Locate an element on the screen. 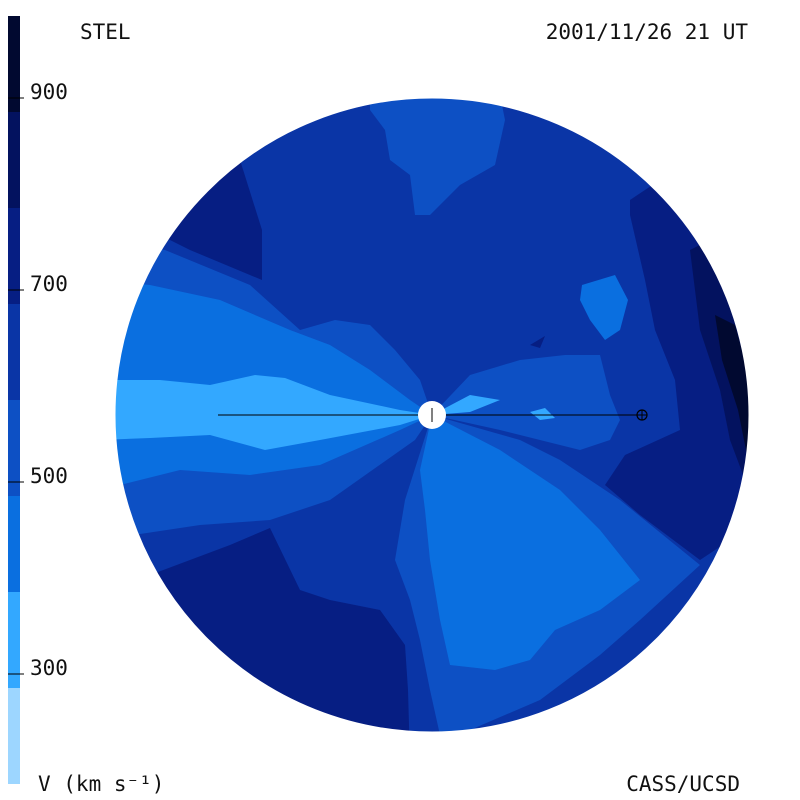 The image size is (800, 800). region-right-streak is located at coordinates (466, 405).